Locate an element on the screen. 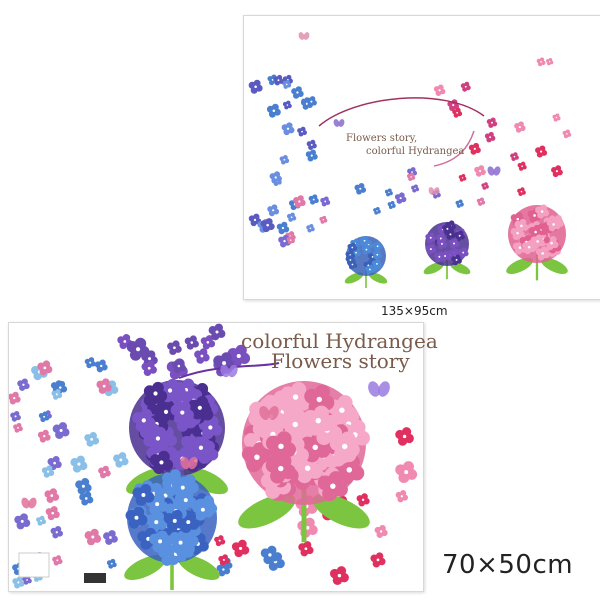  decal-title-line2: Flowers story is located at coordinates (340, 361).